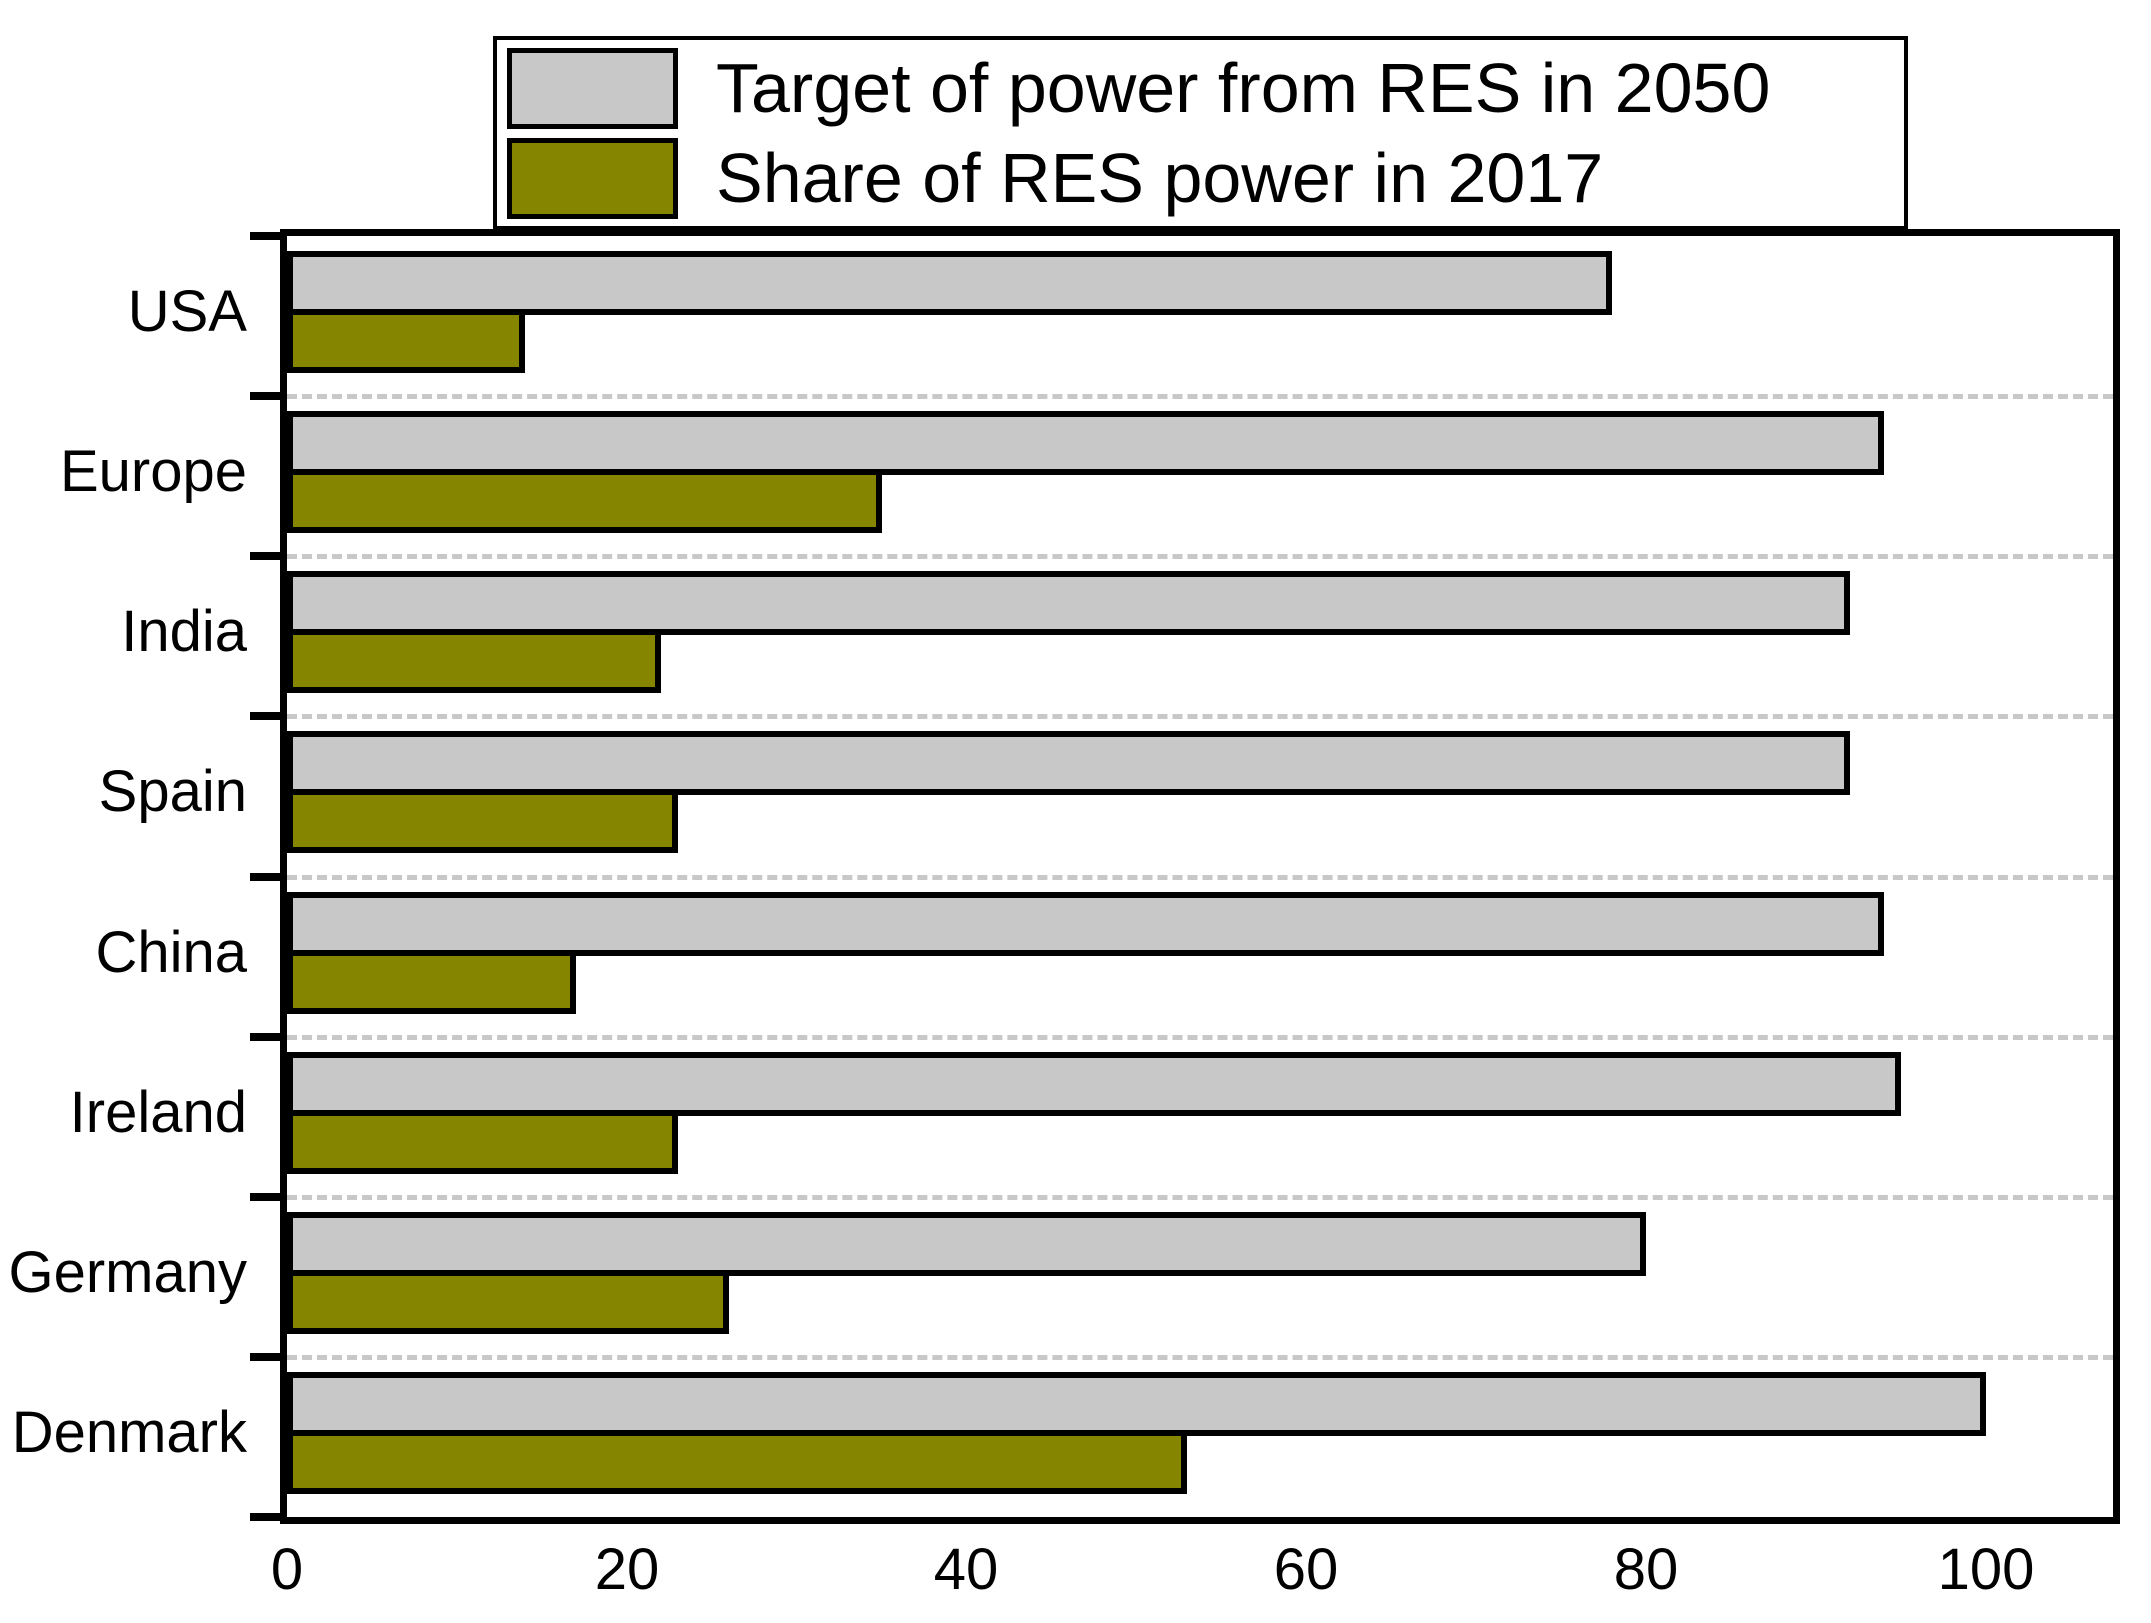  Describe the element at coordinates (1160, 178) in the screenshot. I see `legend-label-share-2017: Share of RES power in 2017` at that location.